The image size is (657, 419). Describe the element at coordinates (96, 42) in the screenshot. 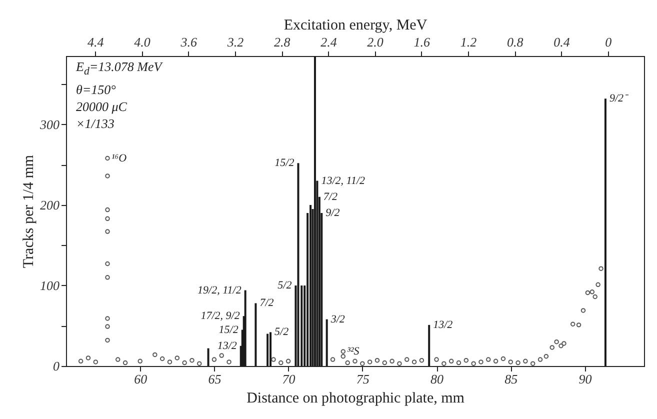

I see `x2-tick-label: 4.4` at that location.